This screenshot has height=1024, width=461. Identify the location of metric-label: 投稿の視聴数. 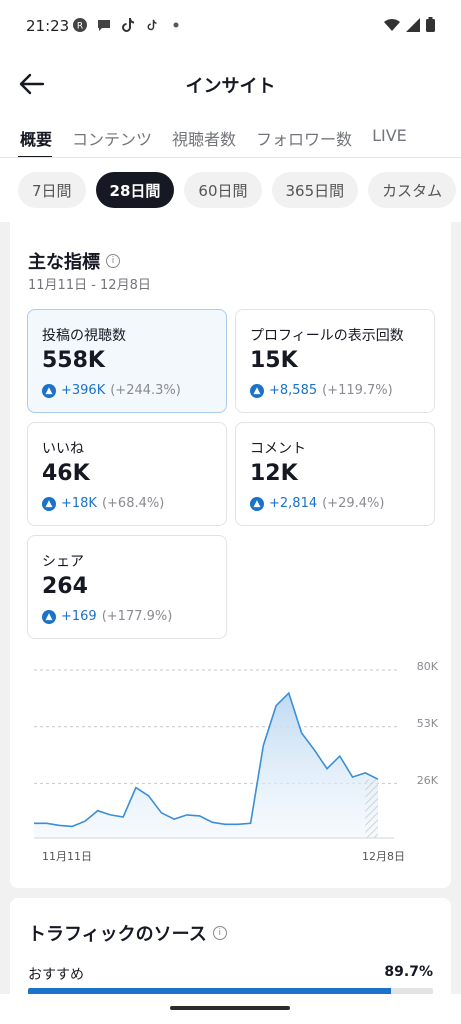
(84, 336).